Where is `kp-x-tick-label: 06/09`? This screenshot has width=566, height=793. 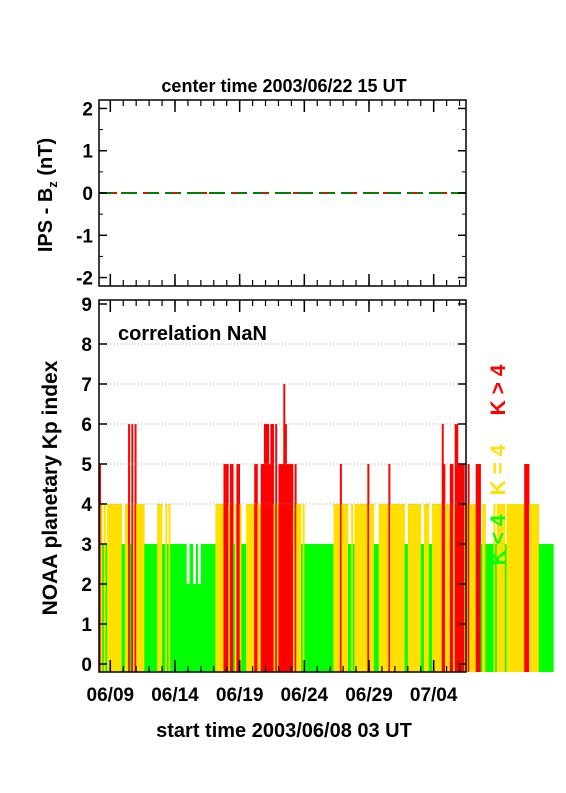 kp-x-tick-label: 06/09 is located at coordinates (111, 695).